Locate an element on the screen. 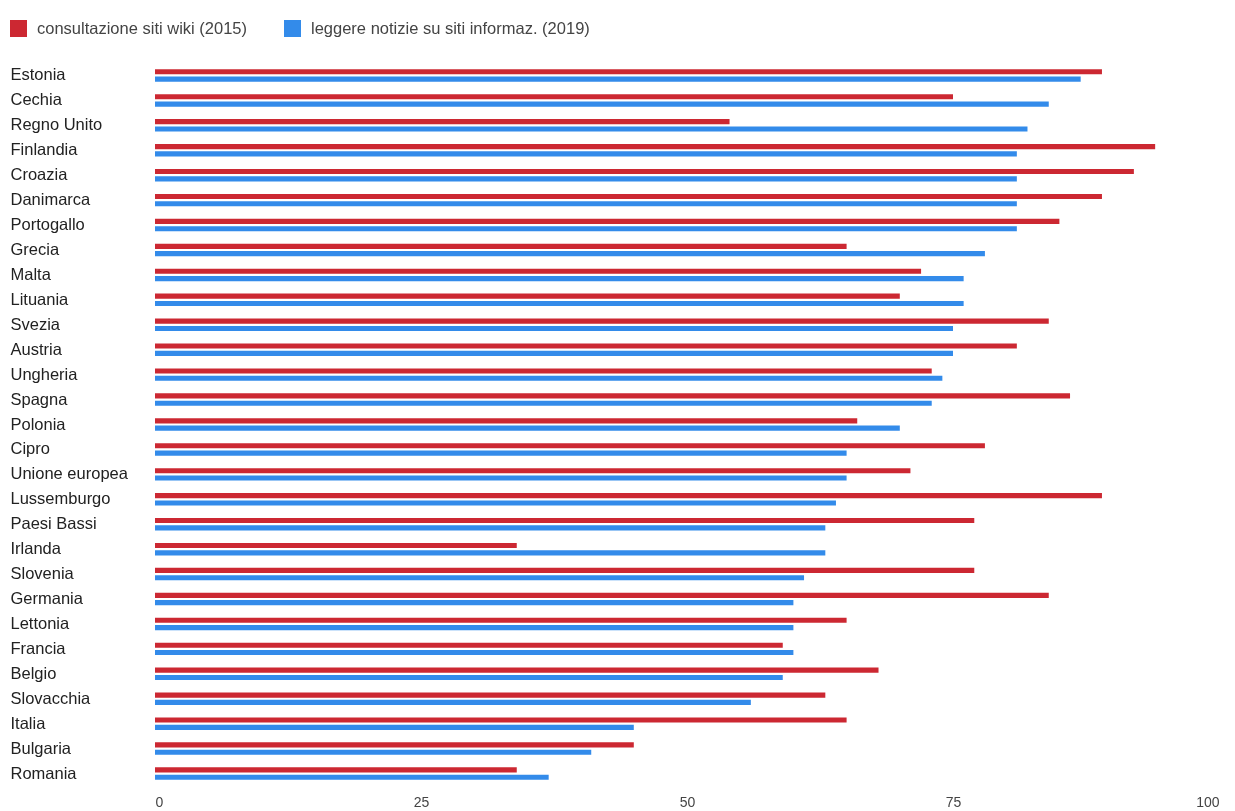 The height and width of the screenshot is (811, 1235). y-tick-label: Slovacchia is located at coordinates (51, 697).